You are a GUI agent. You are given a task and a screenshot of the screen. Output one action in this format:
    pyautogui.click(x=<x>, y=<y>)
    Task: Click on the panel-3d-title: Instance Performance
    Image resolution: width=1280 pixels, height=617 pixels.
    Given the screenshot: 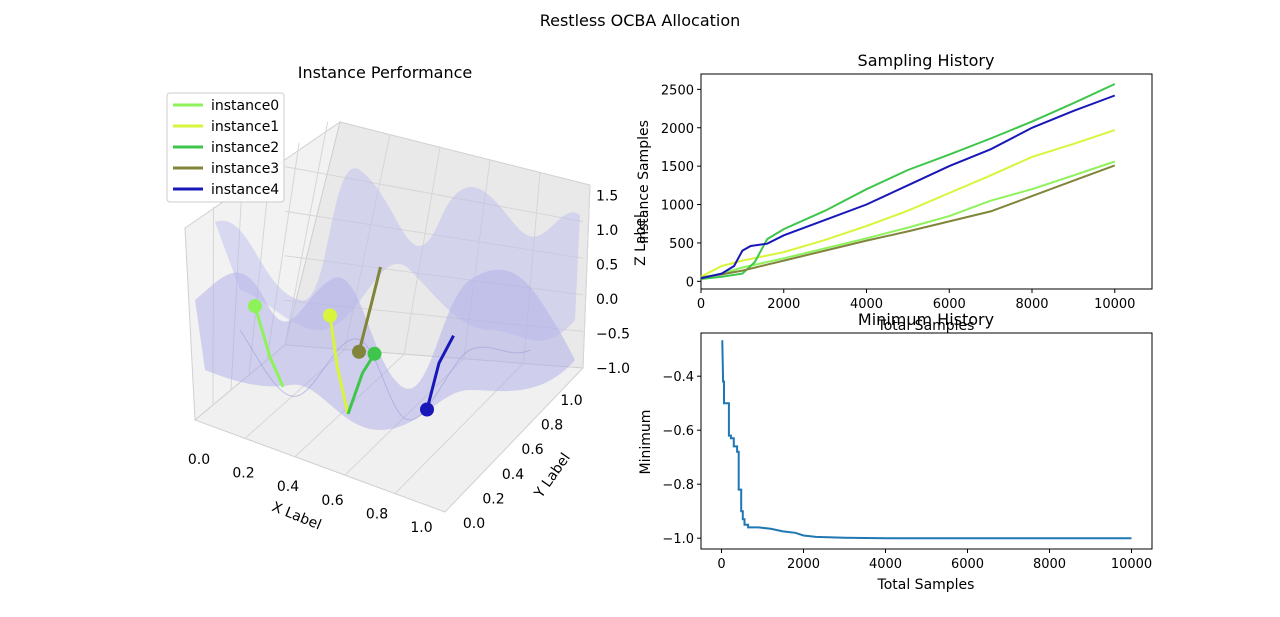 What is the action you would take?
    pyautogui.click(x=385, y=72)
    